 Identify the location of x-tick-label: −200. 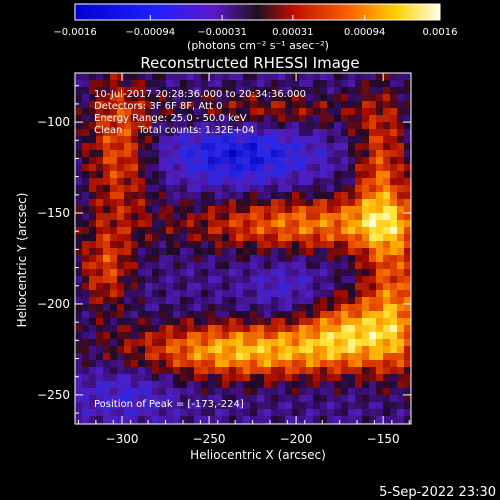
(296, 439).